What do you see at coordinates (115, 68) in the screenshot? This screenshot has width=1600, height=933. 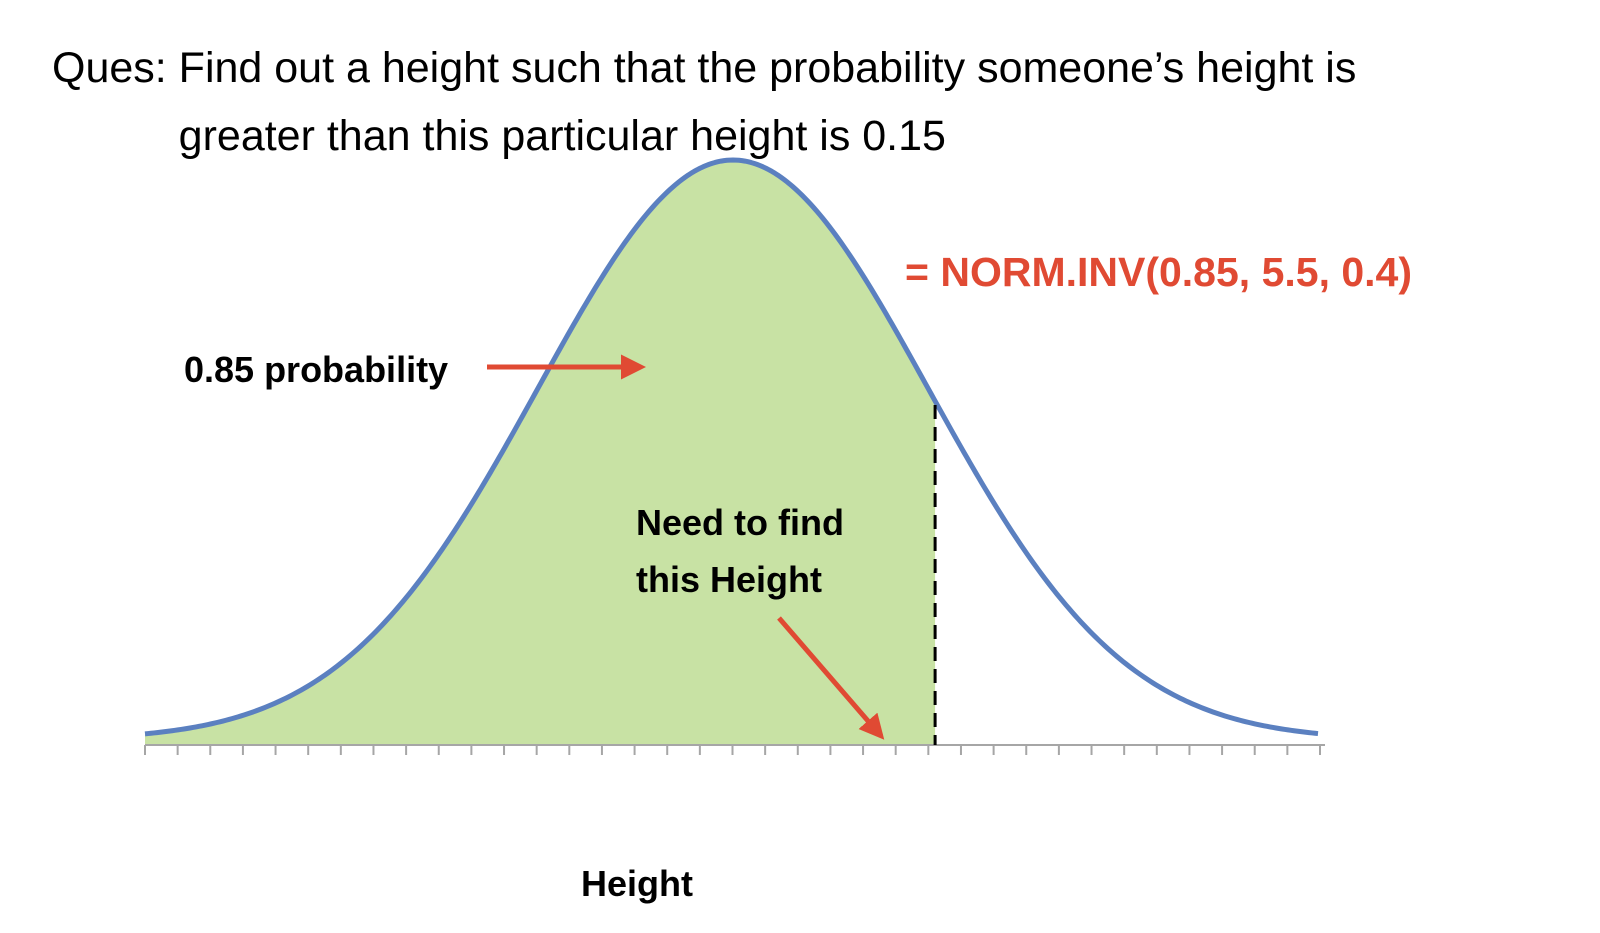 I see `question-prefix: Ques:` at bounding box center [115, 68].